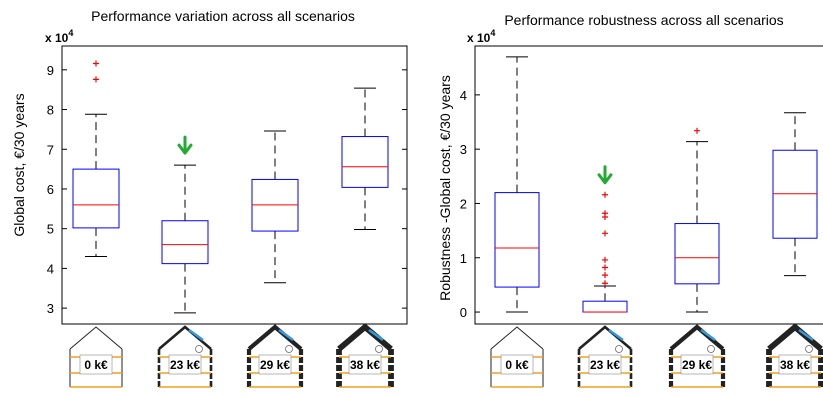  I want to click on y-axis-label-left: Global cost, €/30 years, so click(19, 164).